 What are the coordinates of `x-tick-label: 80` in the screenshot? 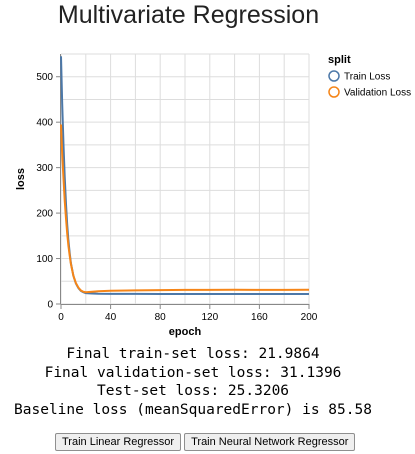 It's located at (161, 317).